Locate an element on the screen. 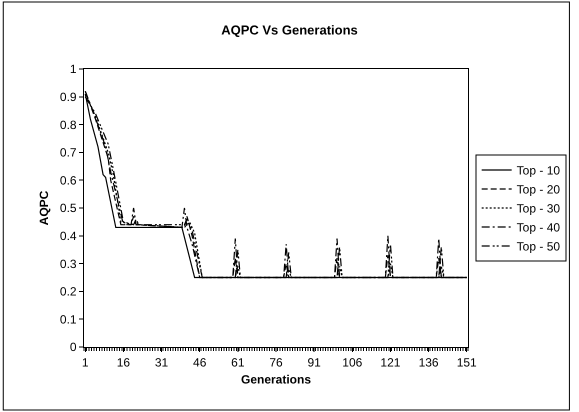  chart-title: AQPC Vs Generations is located at coordinates (289, 30).